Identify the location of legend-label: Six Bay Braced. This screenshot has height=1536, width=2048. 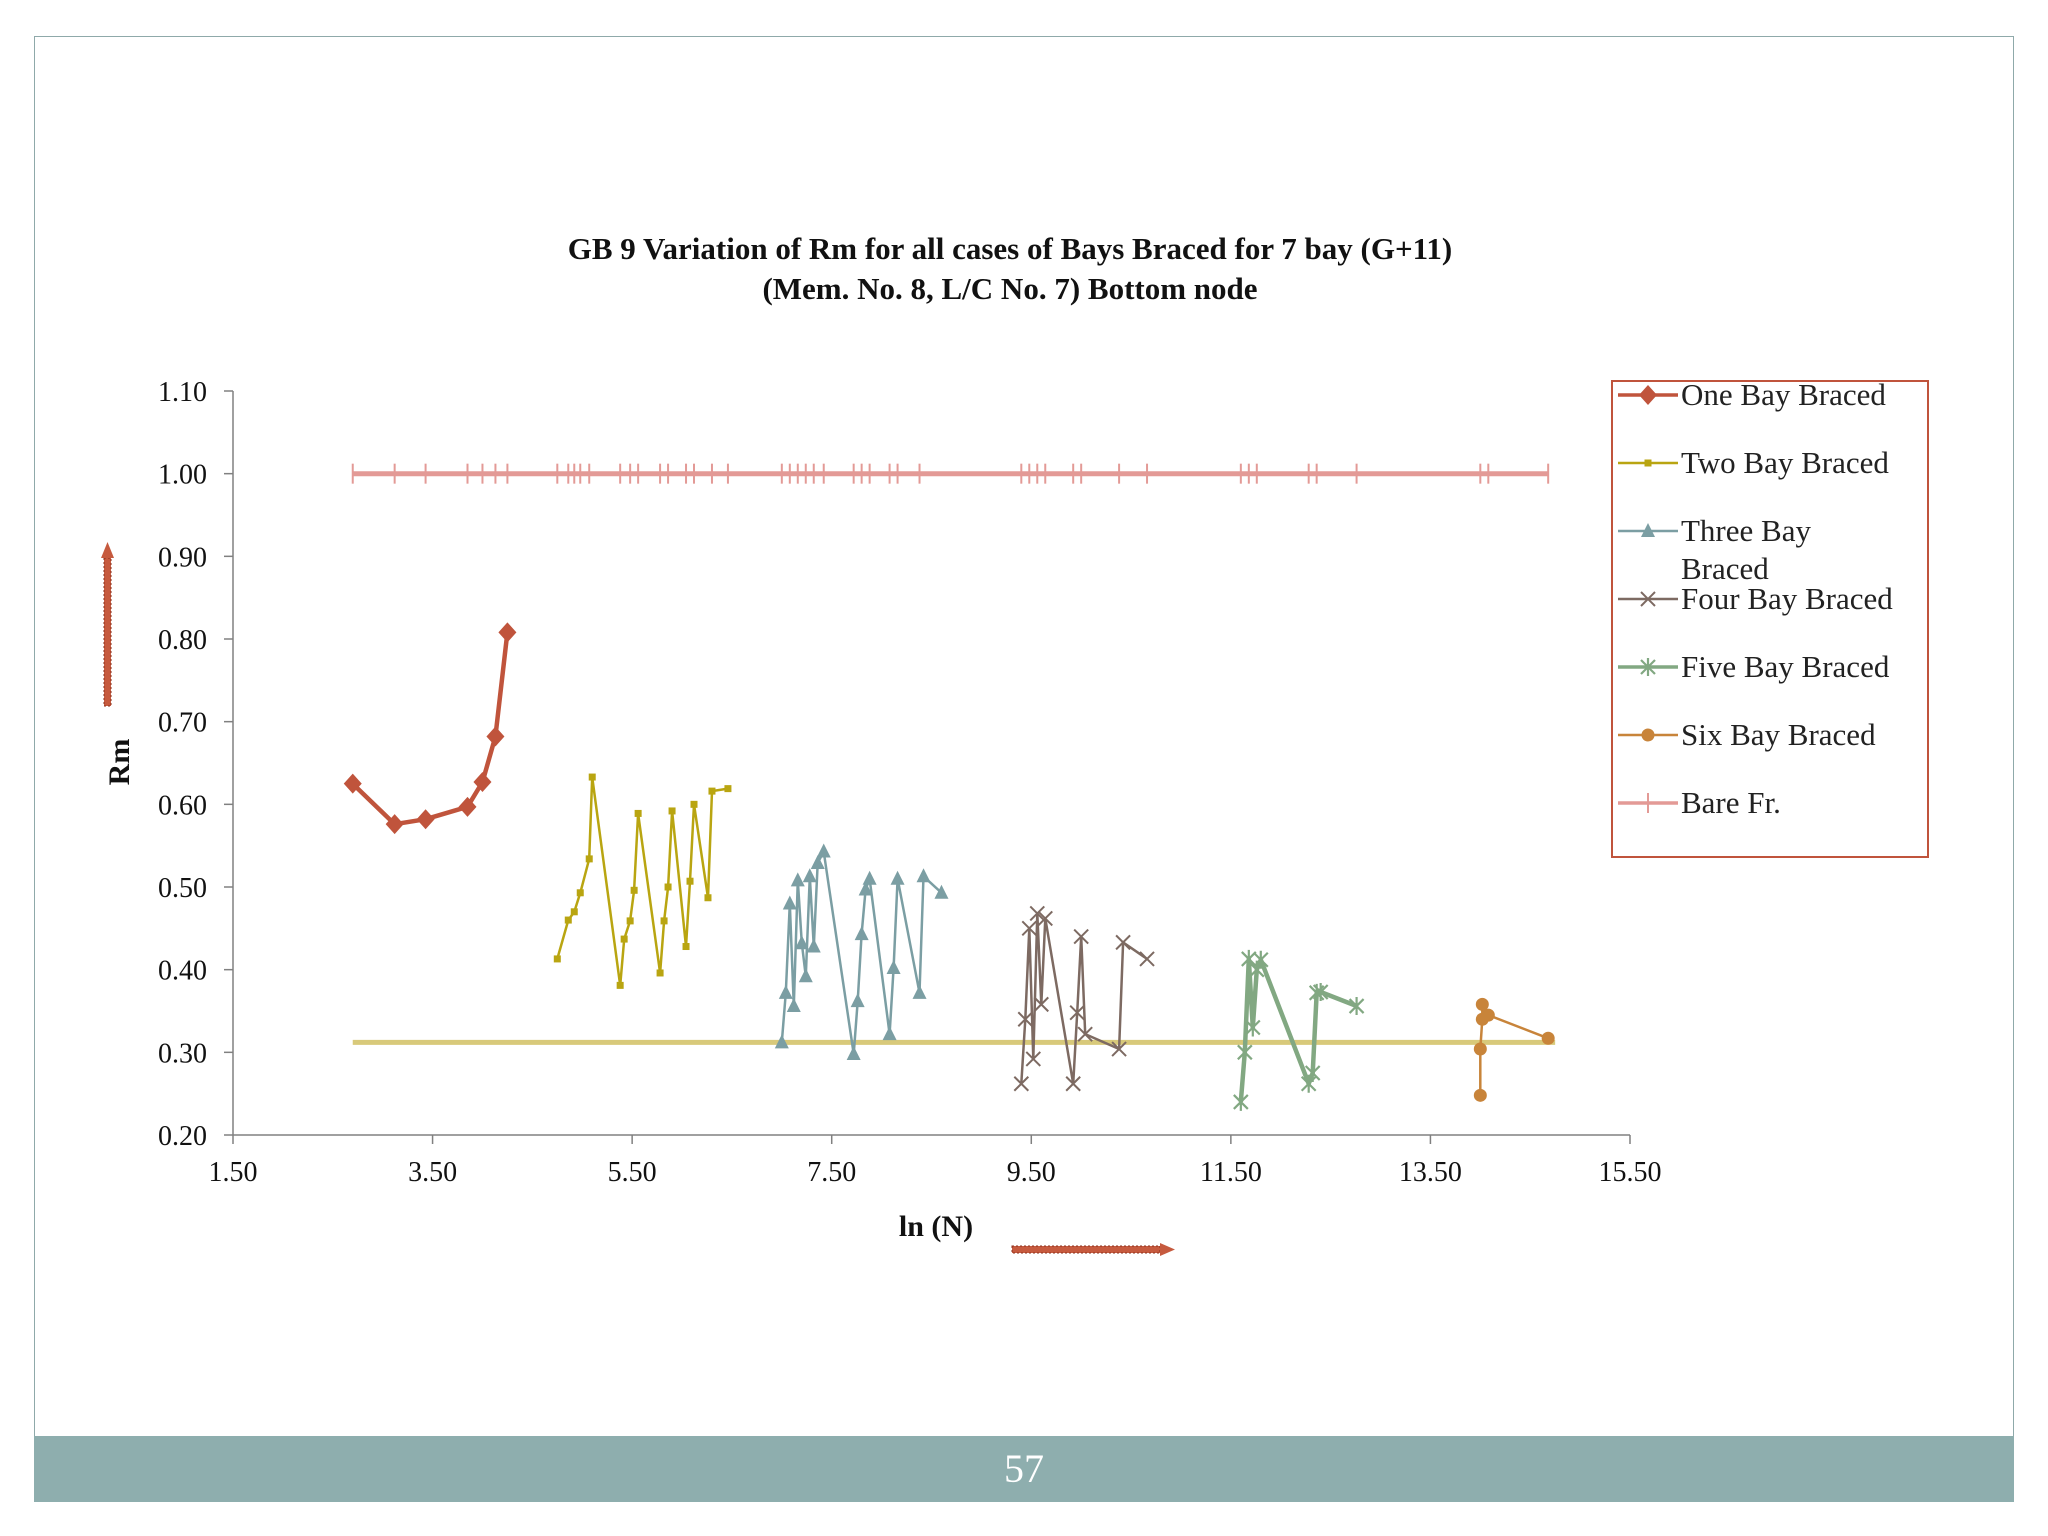
(1778, 734).